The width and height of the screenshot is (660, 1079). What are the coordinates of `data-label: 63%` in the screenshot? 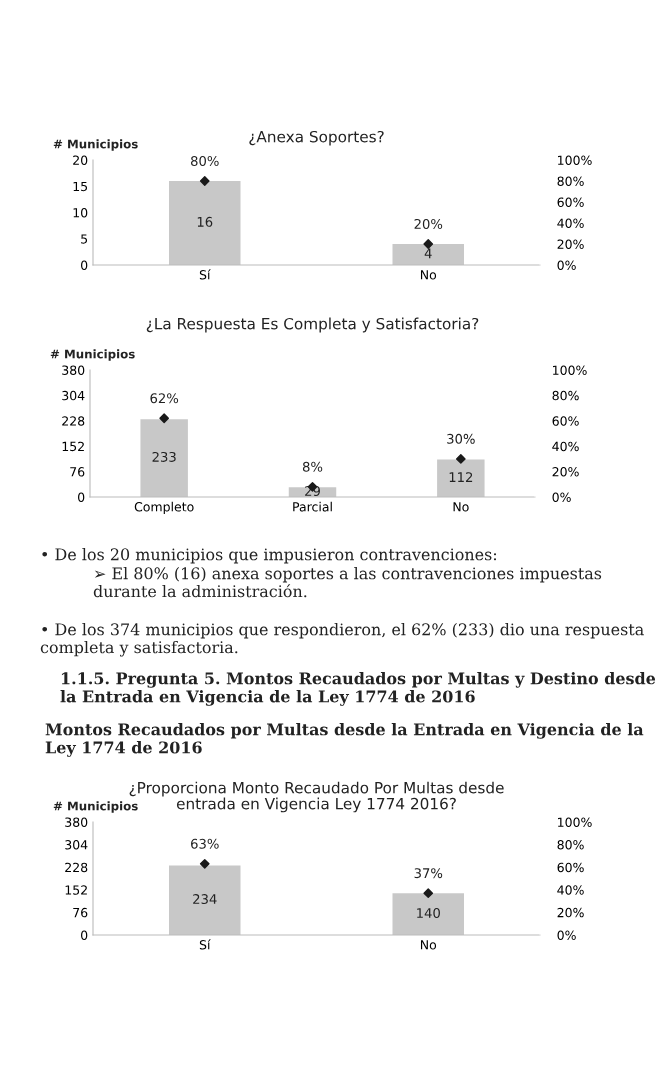 It's located at (205, 843).